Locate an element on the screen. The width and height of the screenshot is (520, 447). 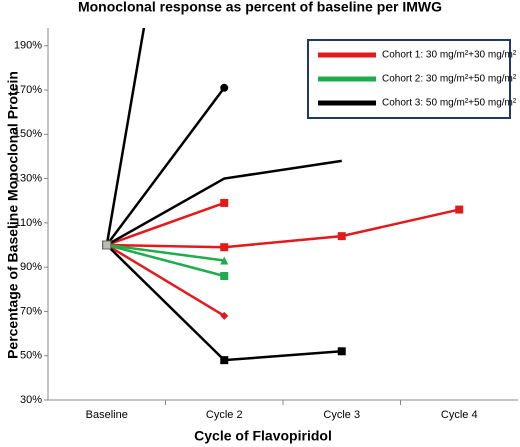
legend-label: Cohort 2: 30 mg/m²+50 mg/m² is located at coordinates (449, 79).